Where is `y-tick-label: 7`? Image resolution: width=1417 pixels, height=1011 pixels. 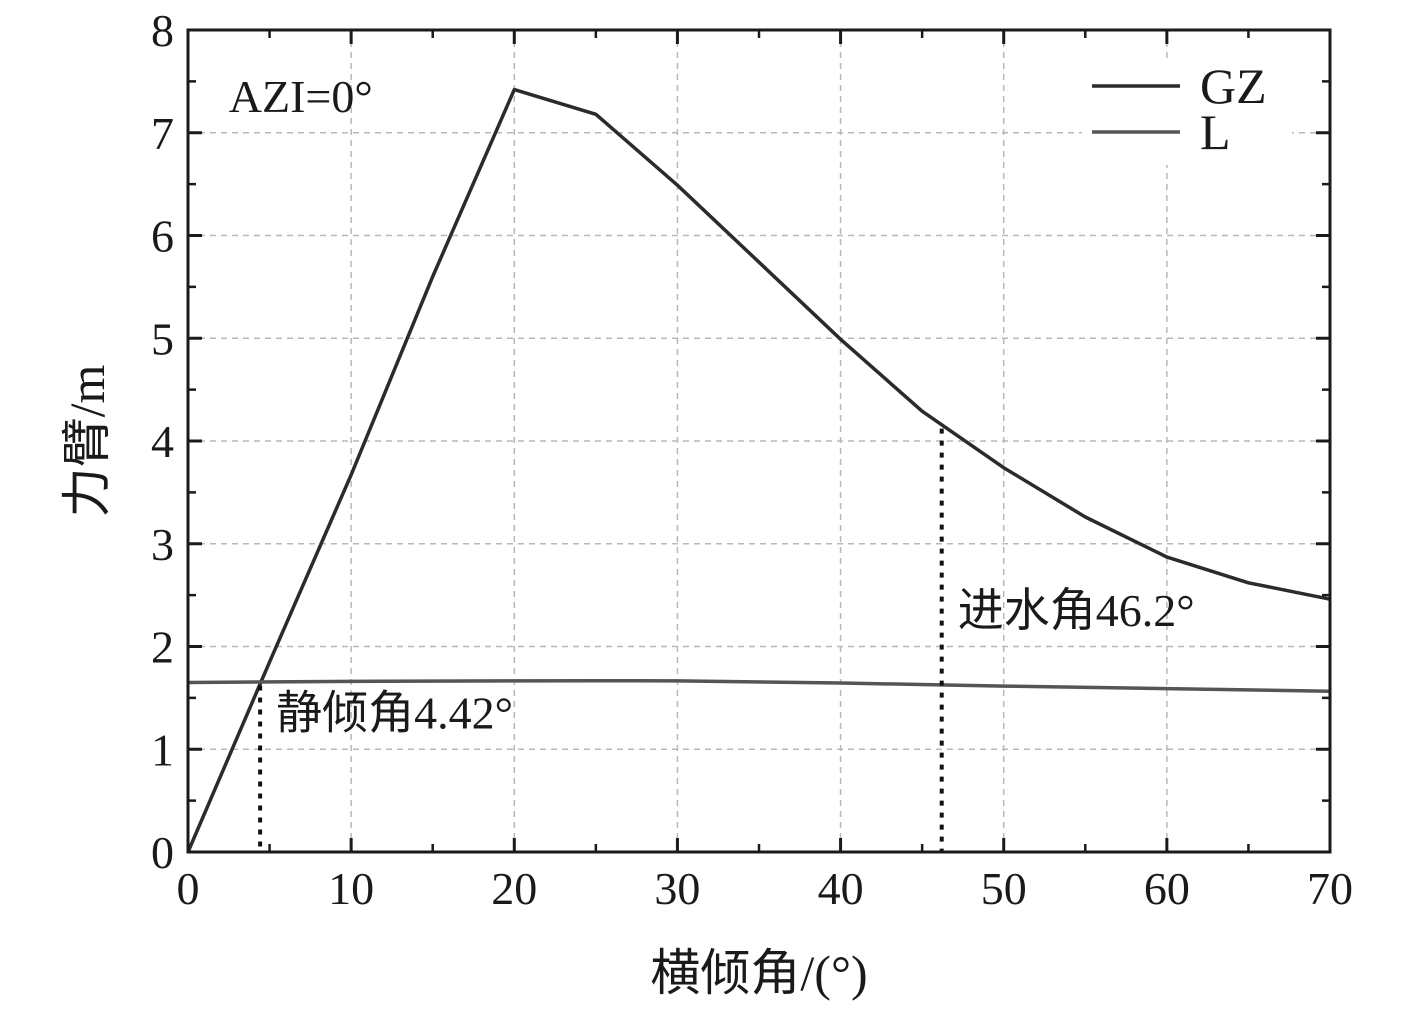 y-tick-label: 7 is located at coordinates (162, 133).